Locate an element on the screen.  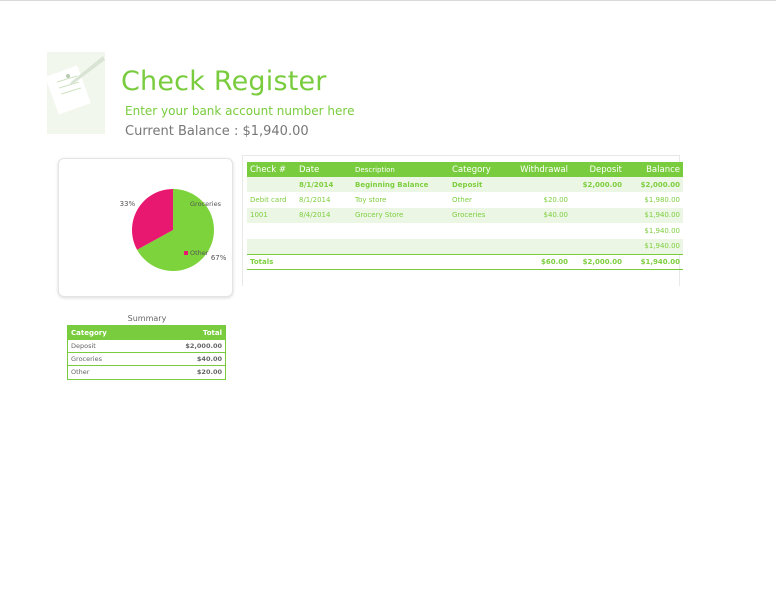
current-balance-value: $1,940.00 is located at coordinates (275, 131).